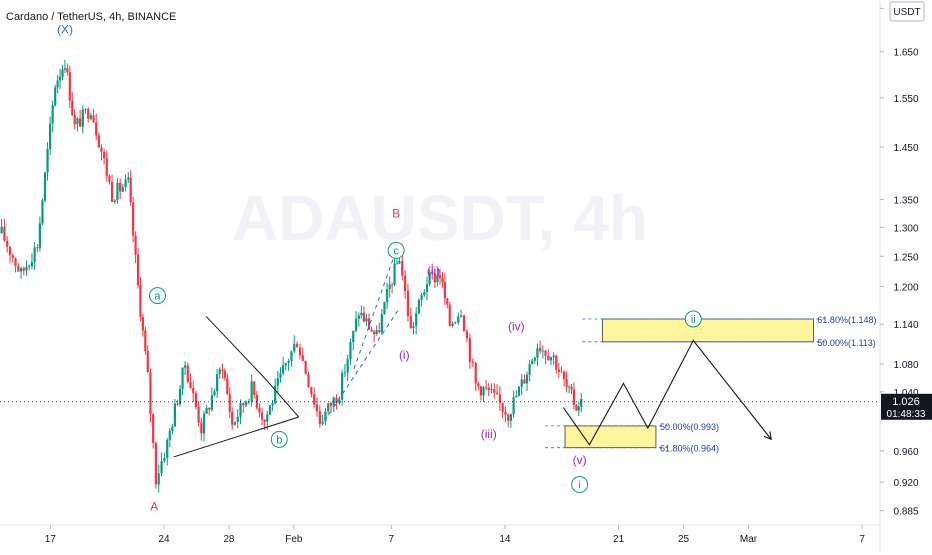  I want to click on wave-label: (iii), so click(489, 434).